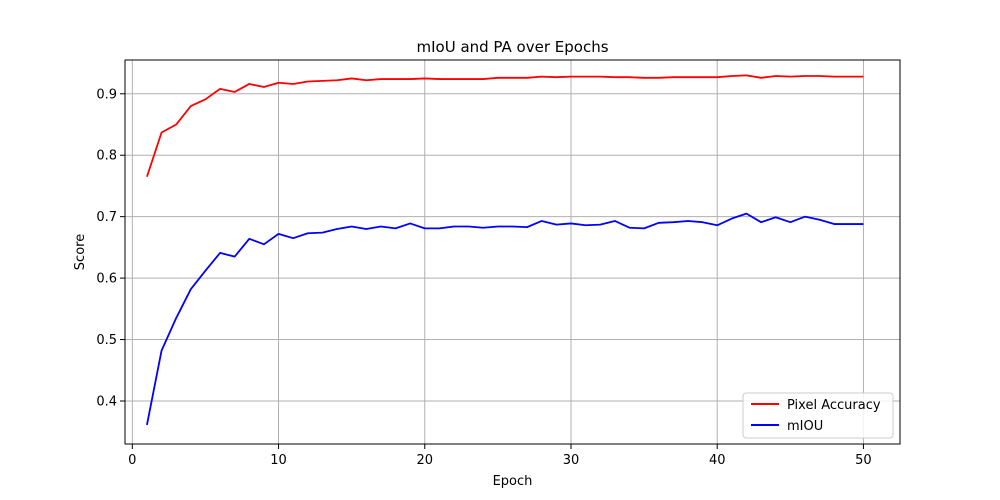  What do you see at coordinates (571, 460) in the screenshot?
I see `x-tick-label: 30` at bounding box center [571, 460].